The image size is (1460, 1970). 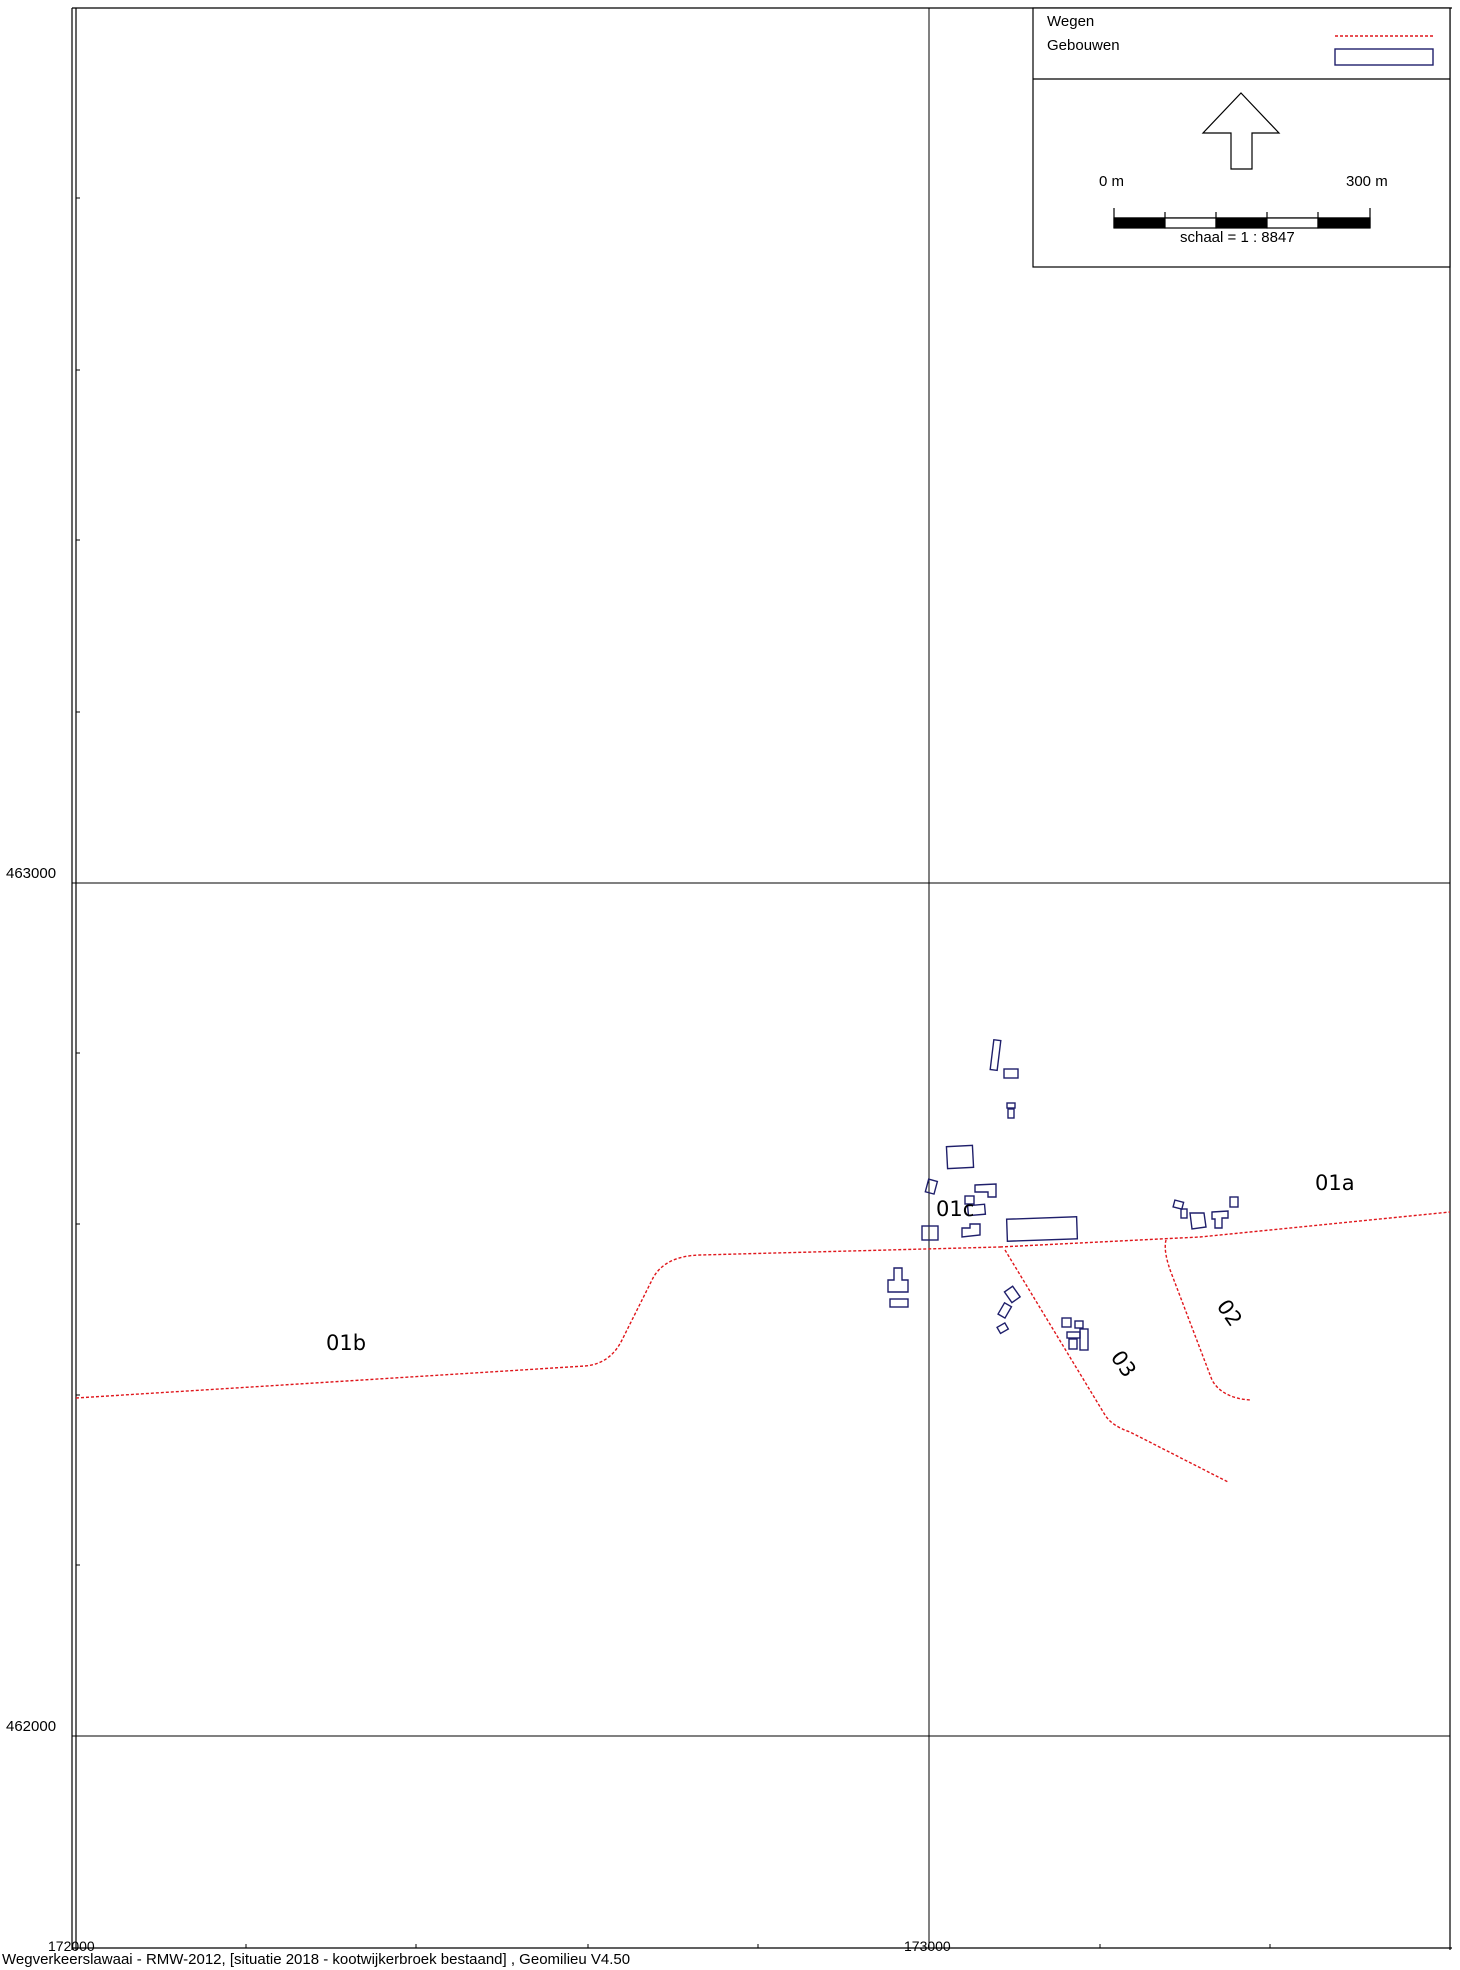 I want to click on scale-end-label: 300 m, so click(x=1367, y=181).